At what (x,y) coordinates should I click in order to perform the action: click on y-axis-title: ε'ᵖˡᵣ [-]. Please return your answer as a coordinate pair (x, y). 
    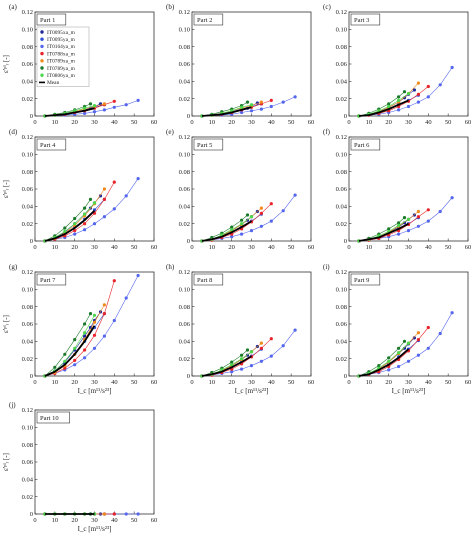
    Looking at the image, I should click on (6, 64).